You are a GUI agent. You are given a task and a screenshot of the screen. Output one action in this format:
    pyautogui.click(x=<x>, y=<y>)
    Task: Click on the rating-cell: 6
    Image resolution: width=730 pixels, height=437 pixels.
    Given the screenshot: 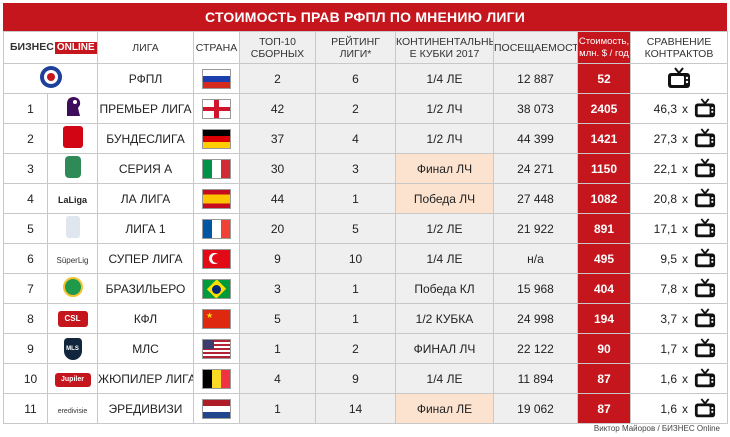 What is the action you would take?
    pyautogui.click(x=355, y=78)
    